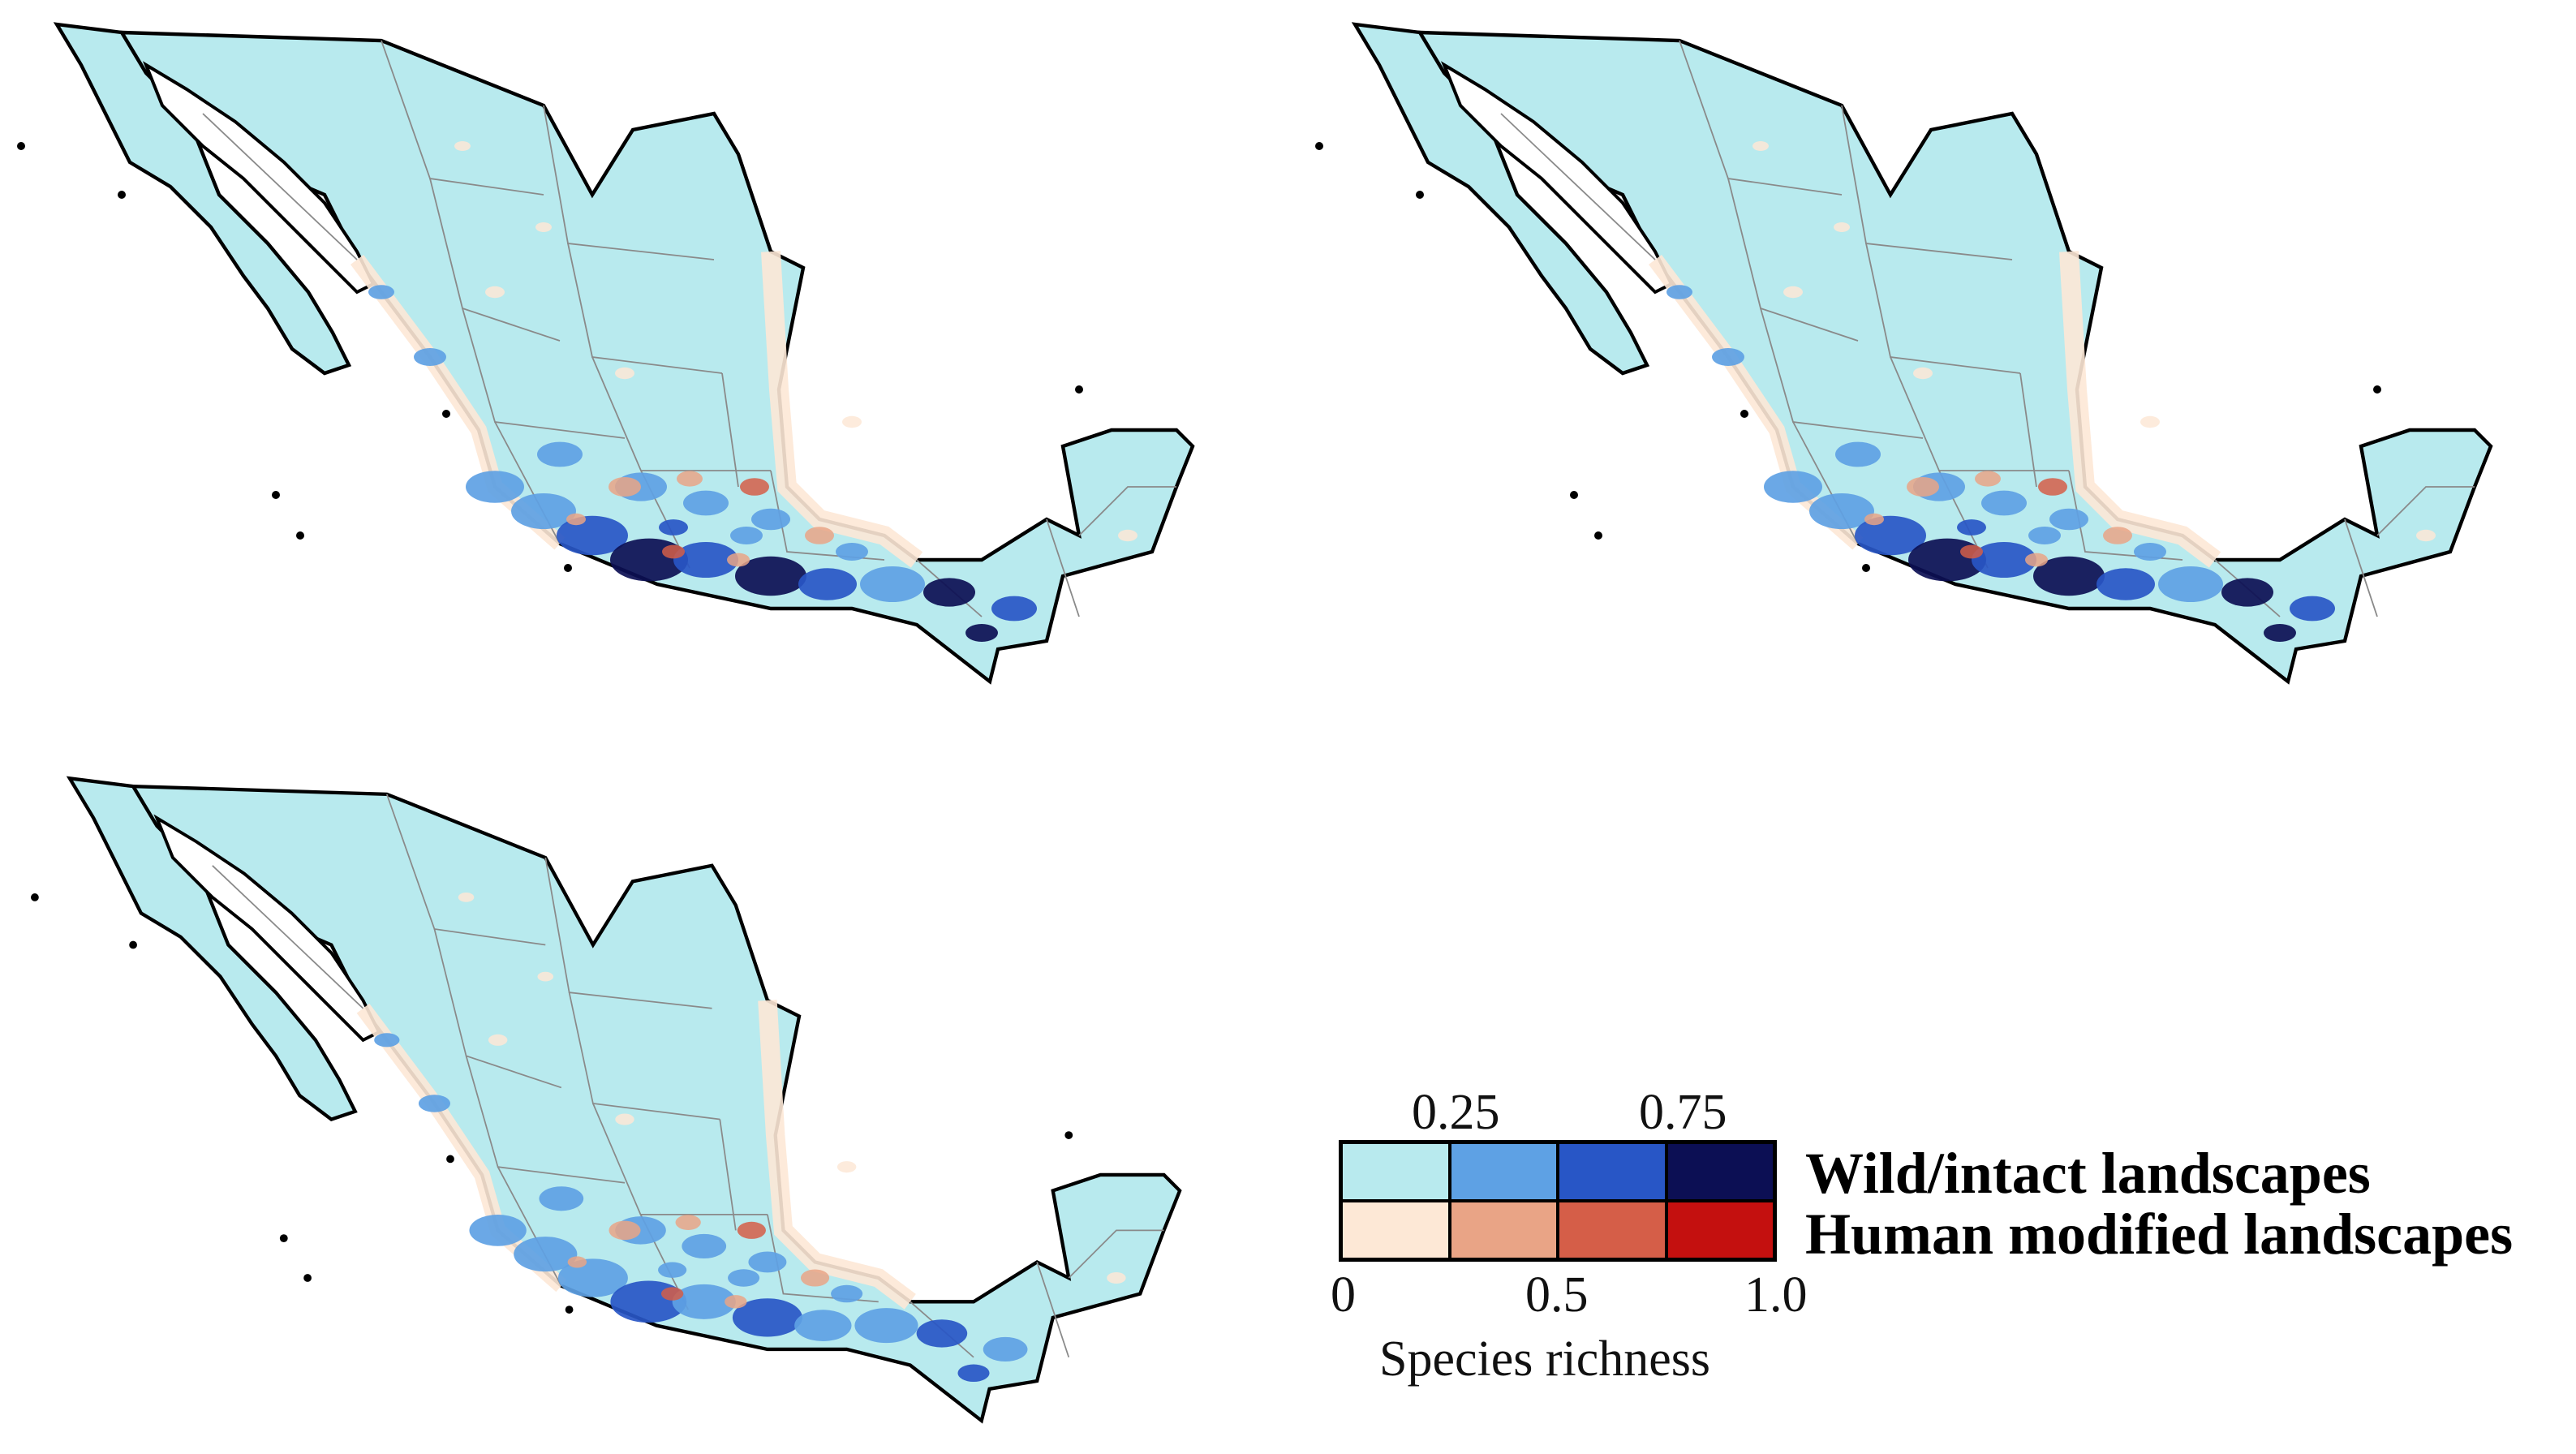 This screenshot has height=1454, width=2576. Describe the element at coordinates (1776, 1295) in the screenshot. I see `legend-tick-1-0: 1.0` at that location.